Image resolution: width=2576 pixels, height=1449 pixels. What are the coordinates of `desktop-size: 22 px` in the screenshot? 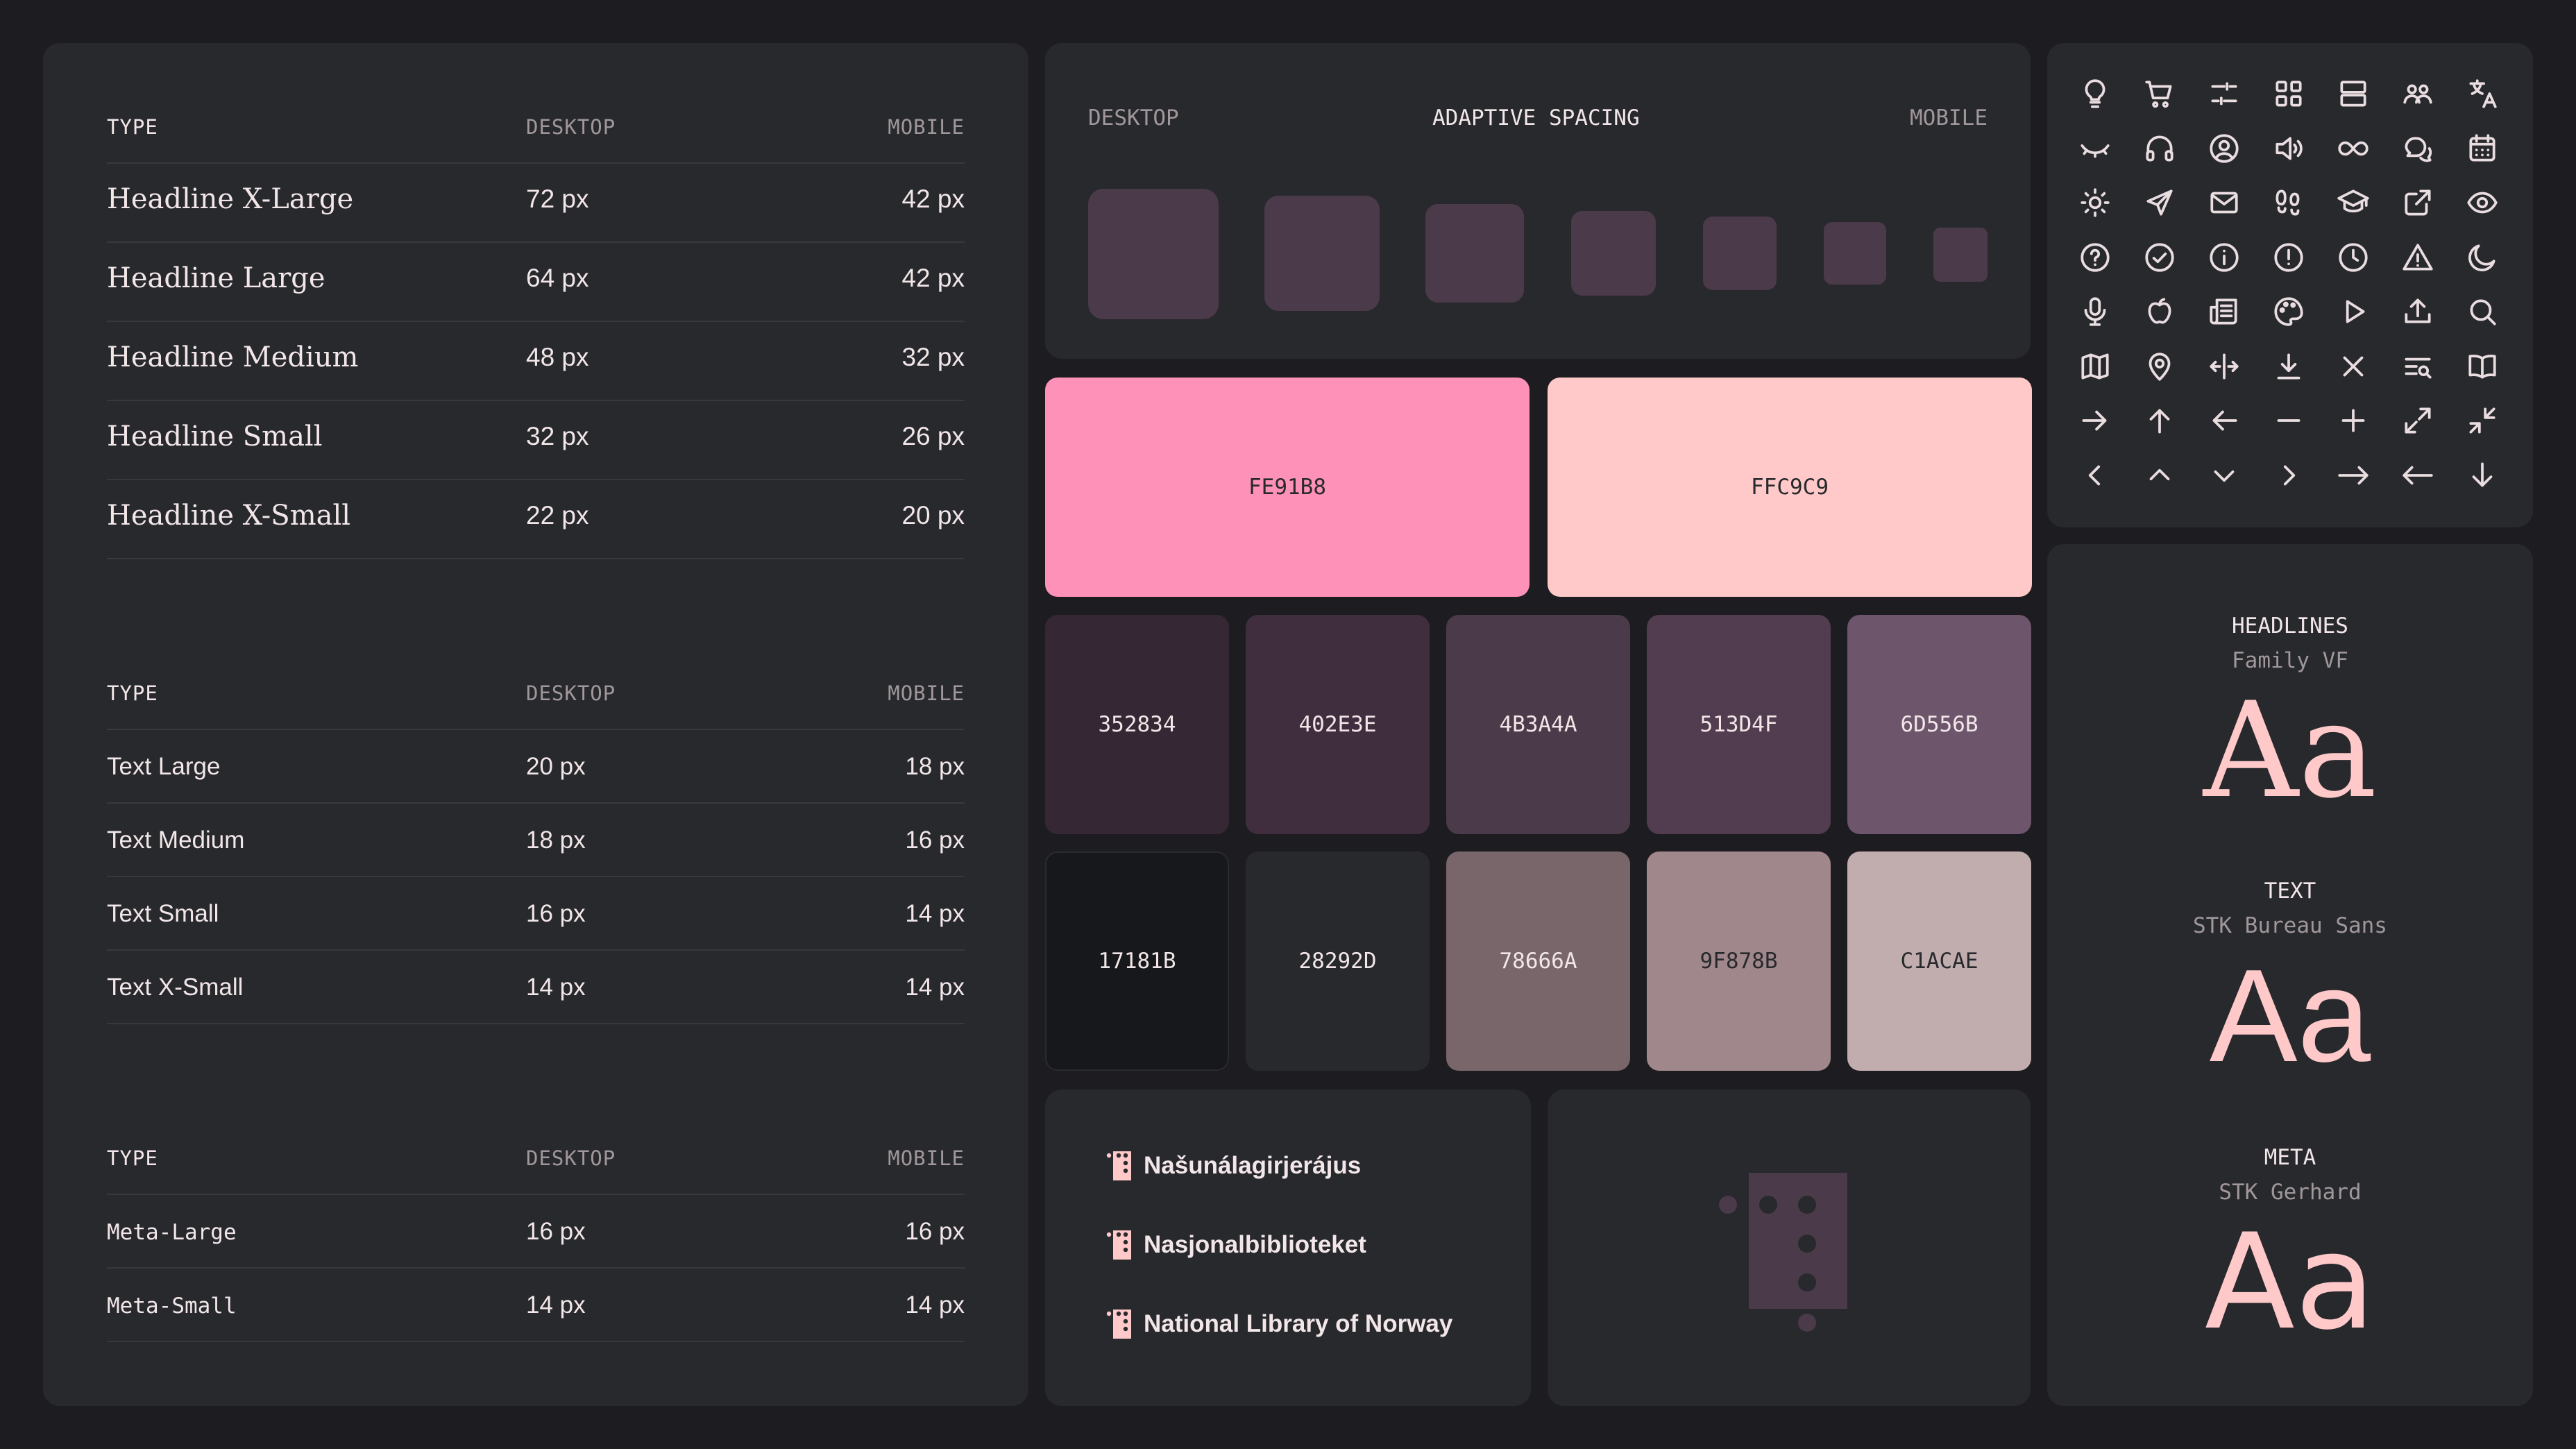 It's located at (558, 515).